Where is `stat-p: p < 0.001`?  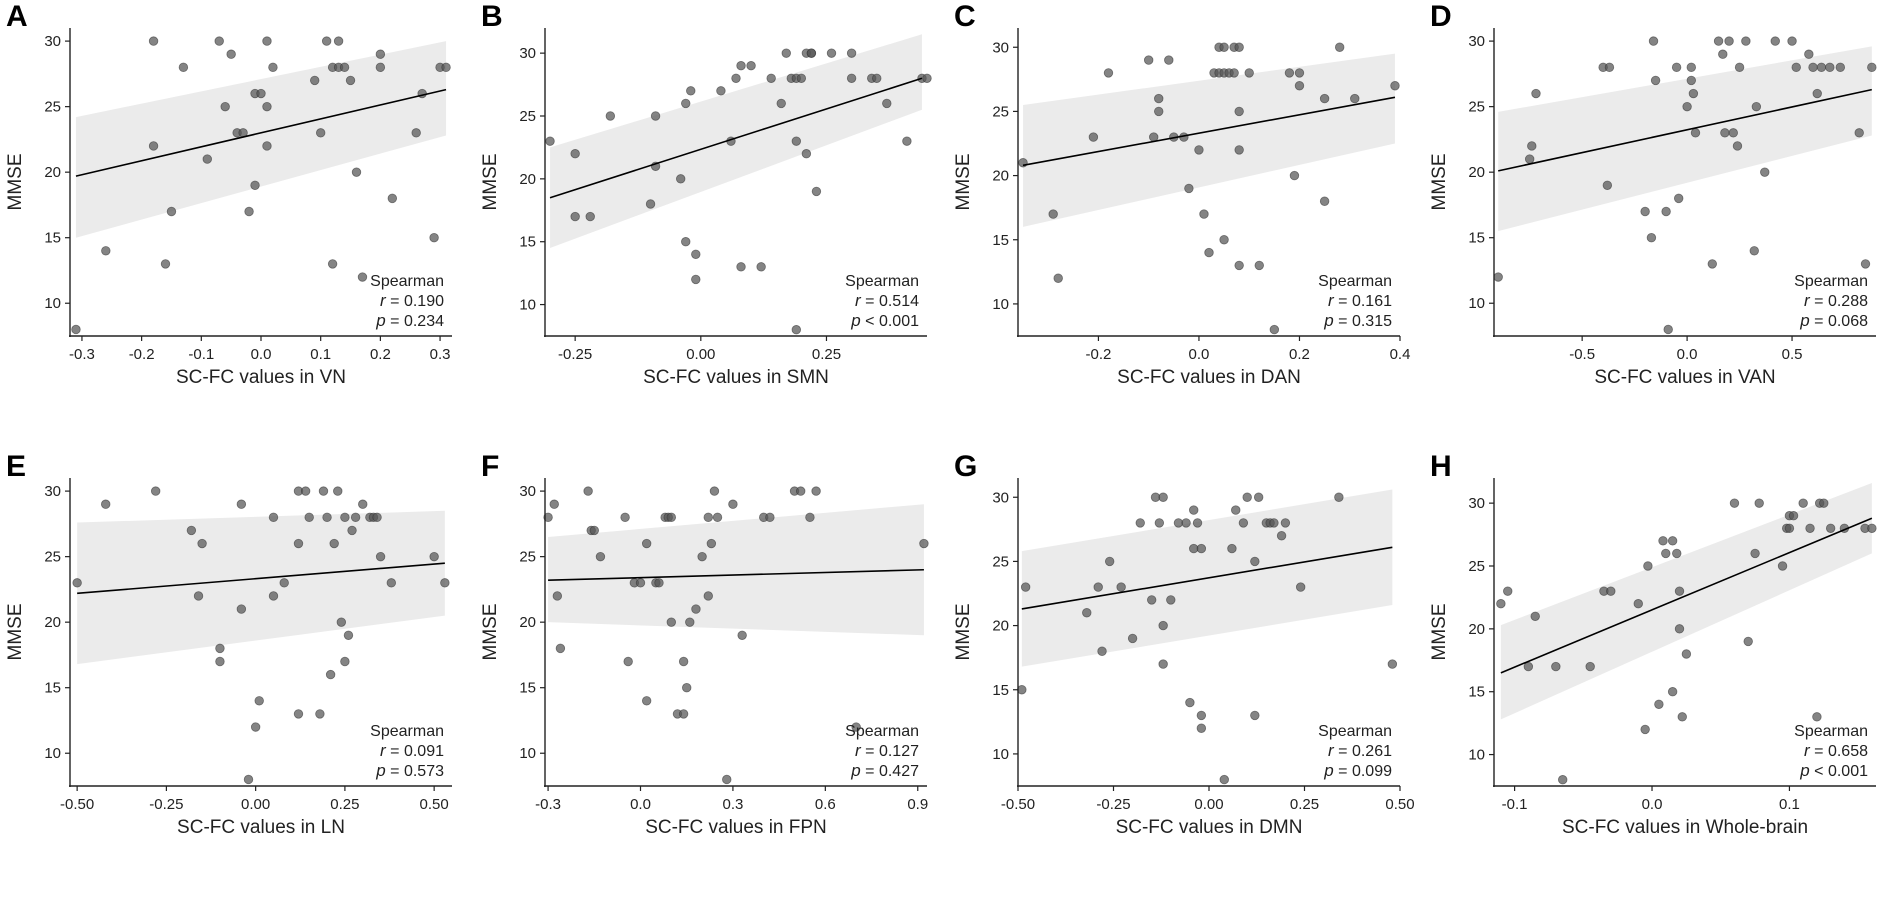 stat-p: p < 0.001 is located at coordinates (1833, 770).